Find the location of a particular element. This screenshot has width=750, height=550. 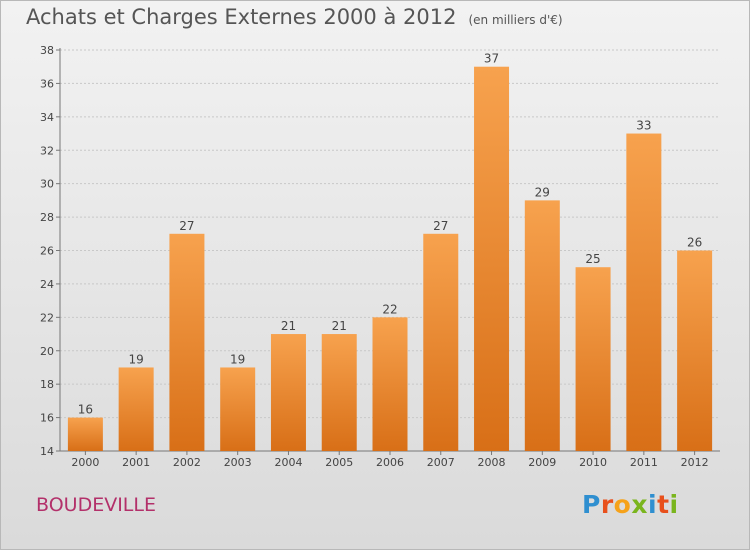

data-label-2008: 37 is located at coordinates (491, 59).